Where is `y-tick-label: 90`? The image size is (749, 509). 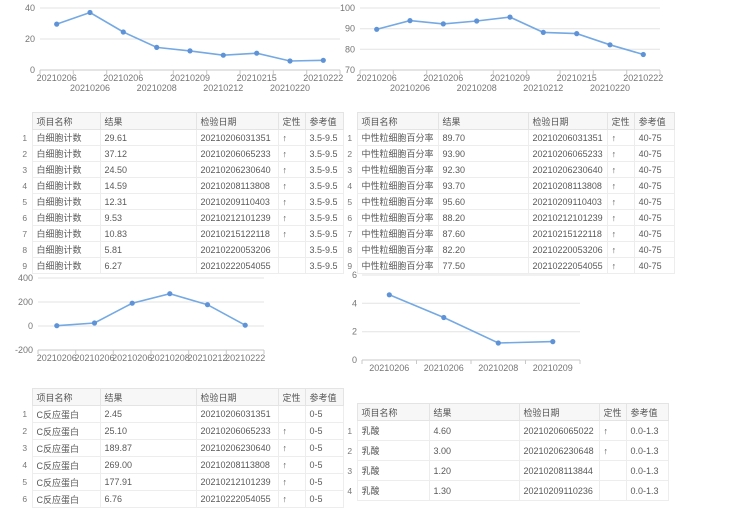
y-tick-label: 90 is located at coordinates (350, 29).